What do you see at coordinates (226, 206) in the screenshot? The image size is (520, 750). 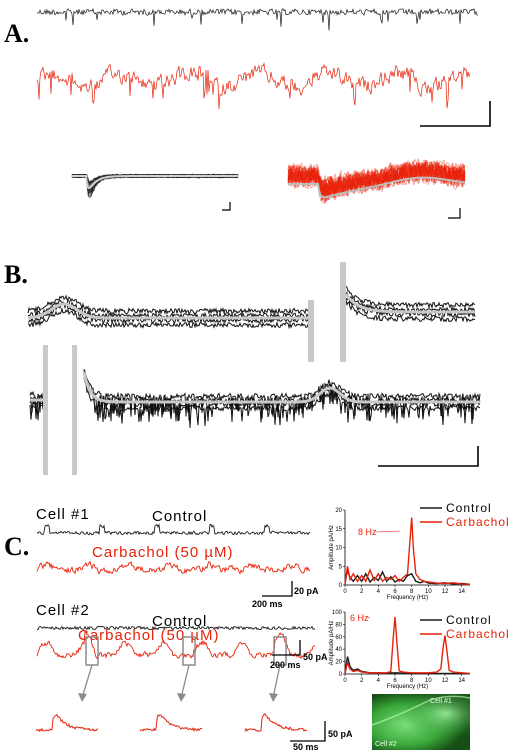 I see `panel-a-overlay-scale-left` at bounding box center [226, 206].